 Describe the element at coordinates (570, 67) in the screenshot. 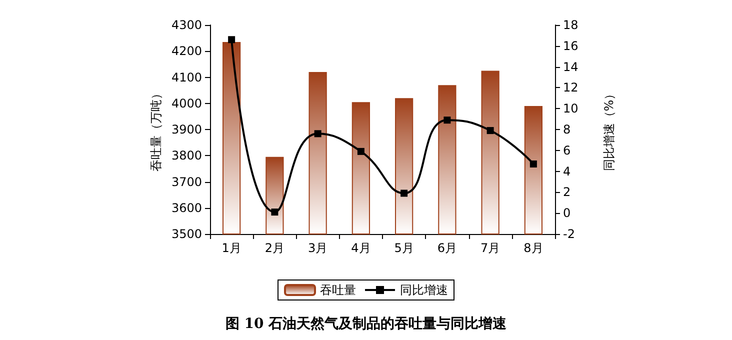

I see `y2-tick-label: 14` at that location.